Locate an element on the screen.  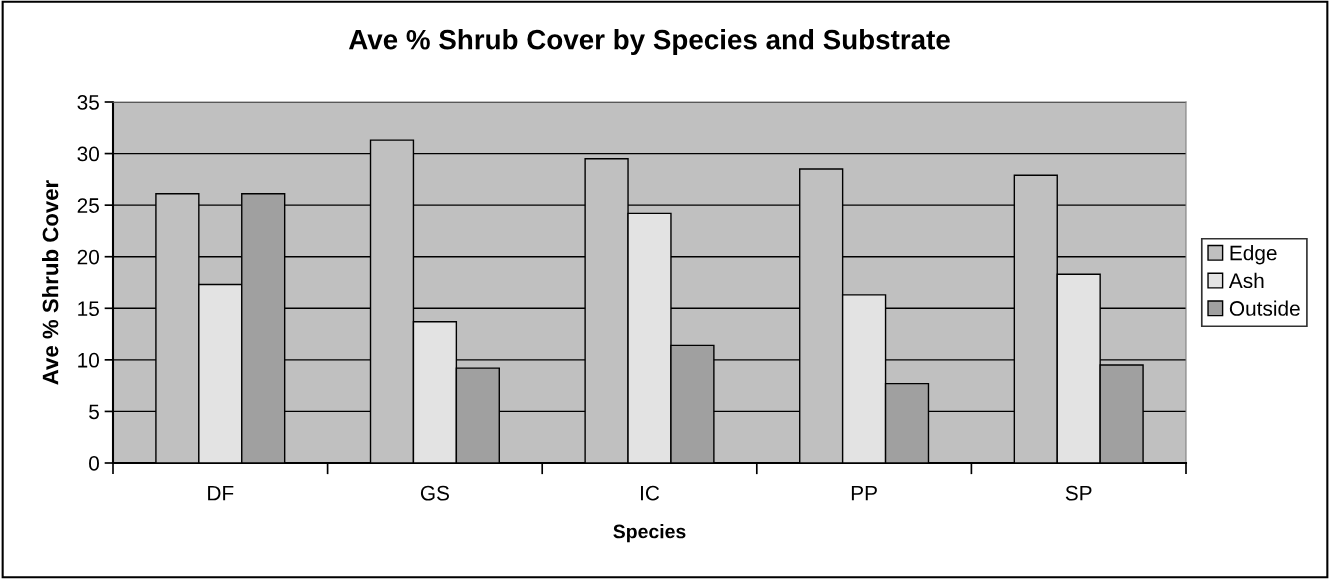
y-tick-label: 30 is located at coordinates (88, 154).